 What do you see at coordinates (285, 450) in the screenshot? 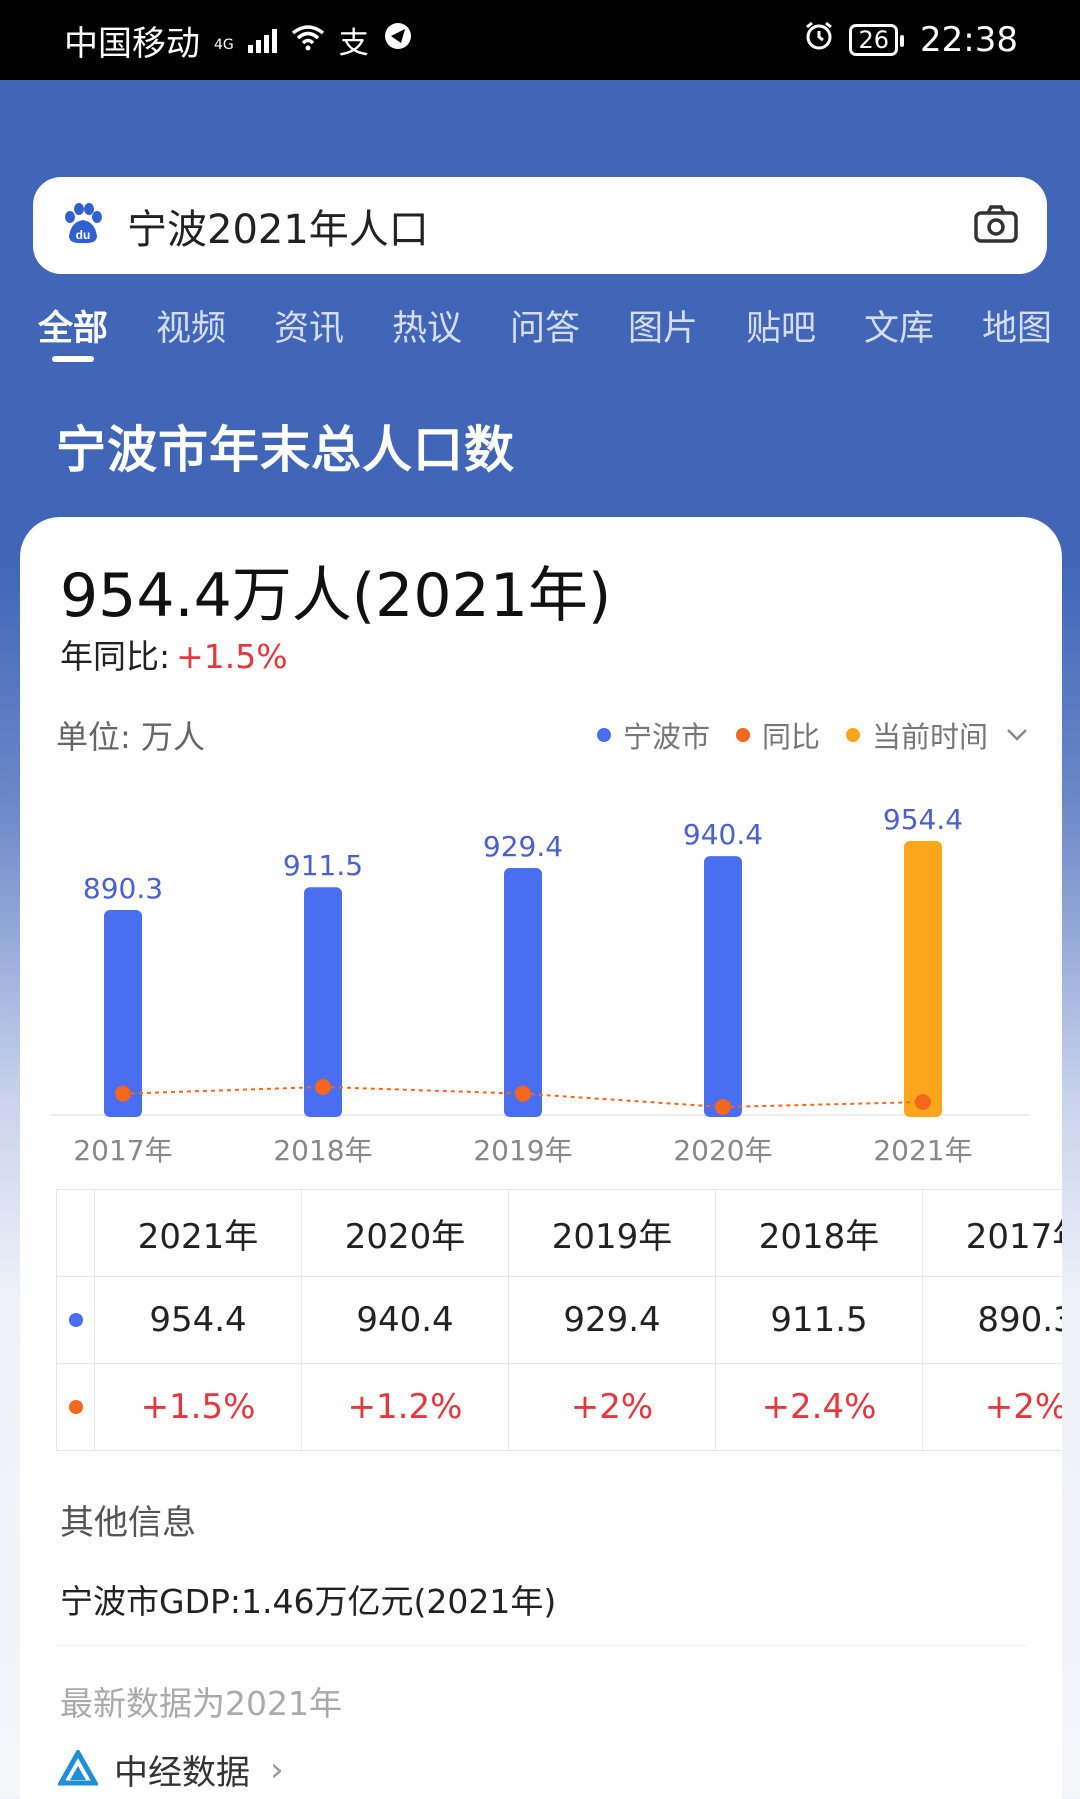
I see `page-title: 宁波市年末总人口数` at bounding box center [285, 450].